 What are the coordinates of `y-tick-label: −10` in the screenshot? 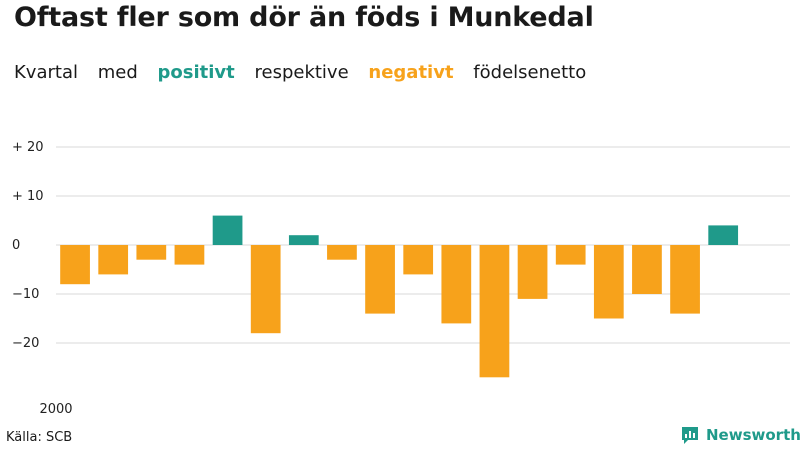 It's located at (25, 294).